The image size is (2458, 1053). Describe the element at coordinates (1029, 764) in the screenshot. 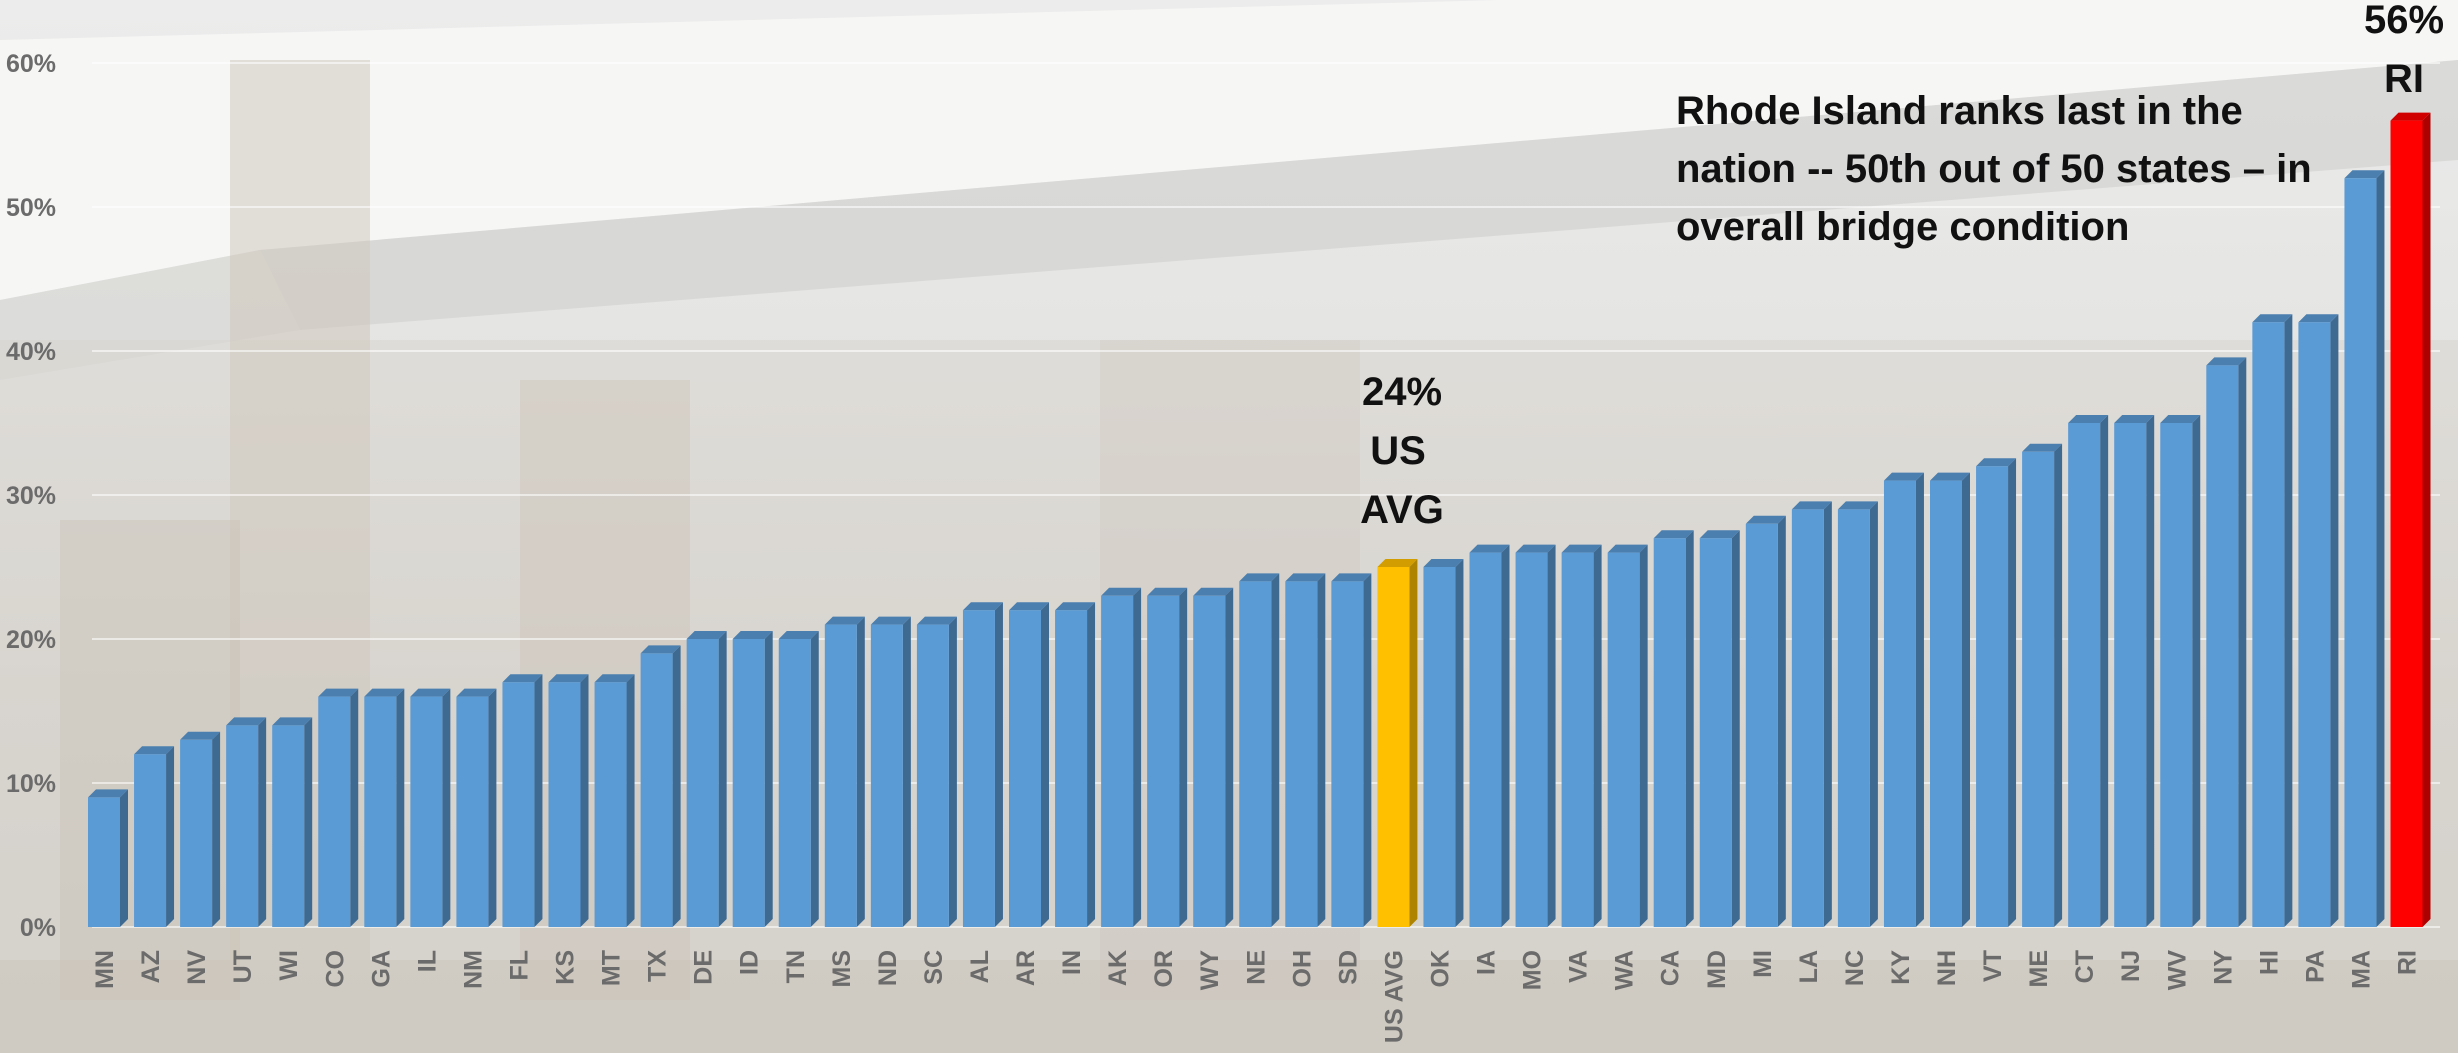

I see `bar-ar` at that location.